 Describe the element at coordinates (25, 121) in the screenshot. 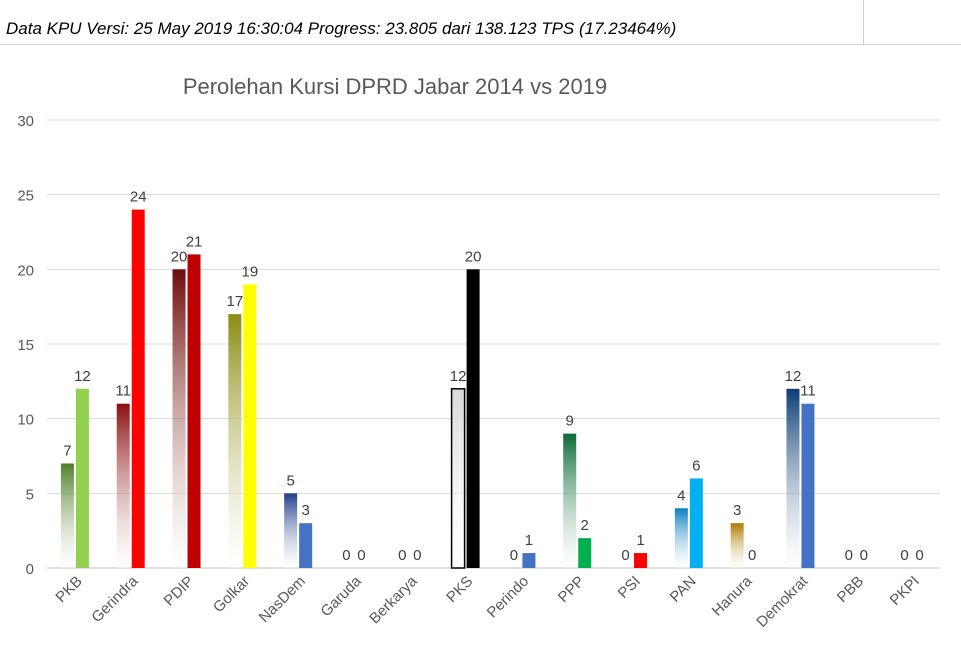

I see `y-tick-label: 30` at that location.